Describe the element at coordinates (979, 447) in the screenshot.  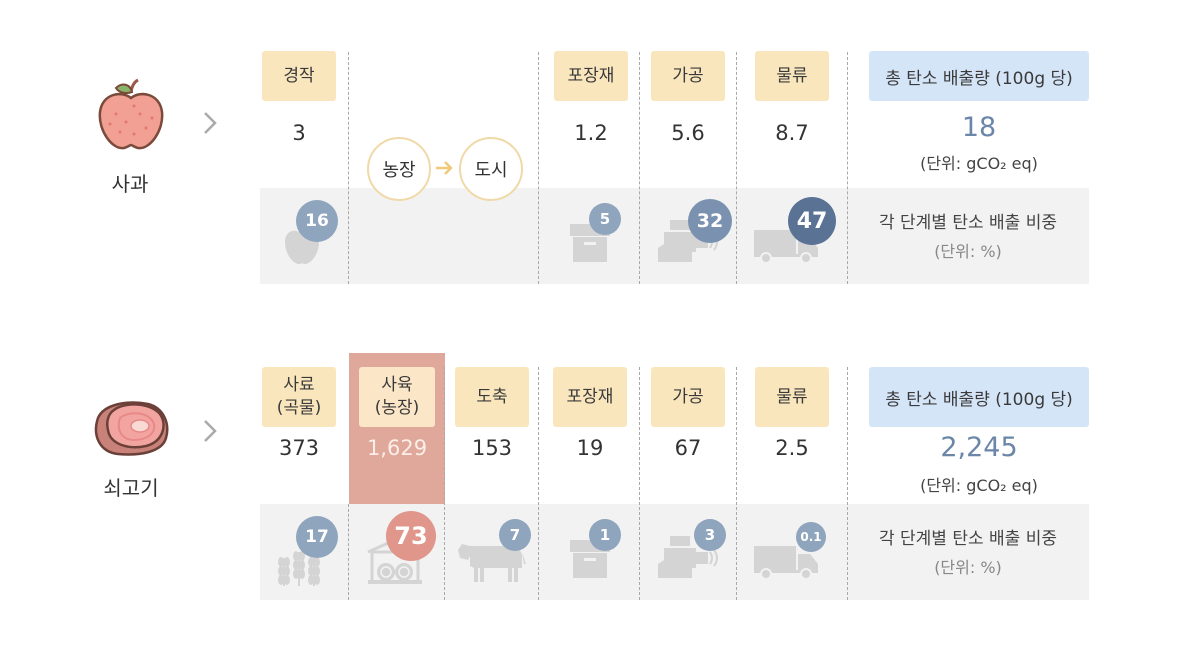
I see `beef-total-value: 2,245` at that location.